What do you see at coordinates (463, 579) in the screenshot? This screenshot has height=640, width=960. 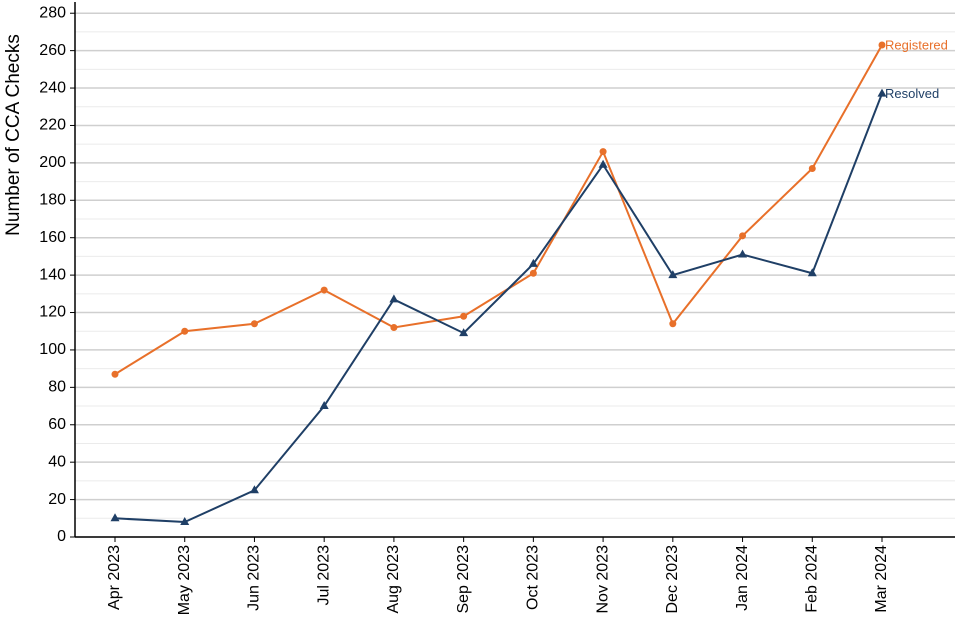 I see `x-tick-label: Sep 2023` at bounding box center [463, 579].